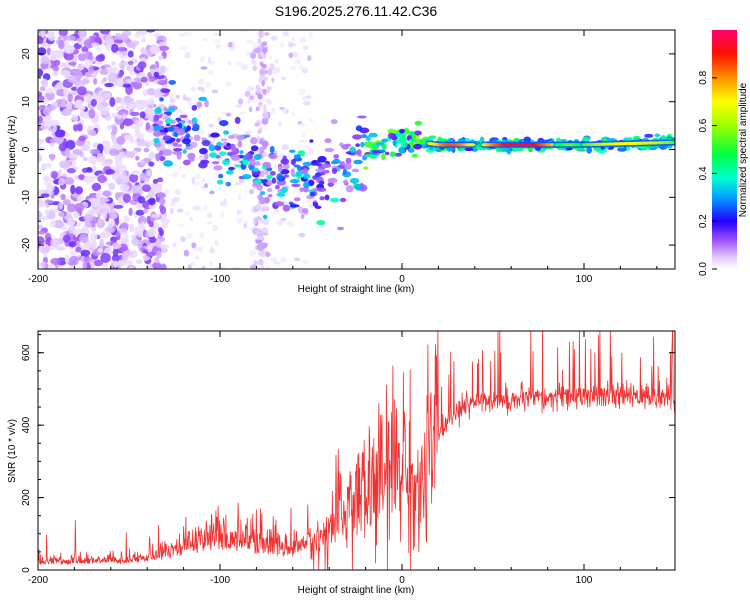 This screenshot has width=750, height=605. Describe the element at coordinates (584, 279) in the screenshot. I see `spectrogram-x-tick-label: 100` at that location.